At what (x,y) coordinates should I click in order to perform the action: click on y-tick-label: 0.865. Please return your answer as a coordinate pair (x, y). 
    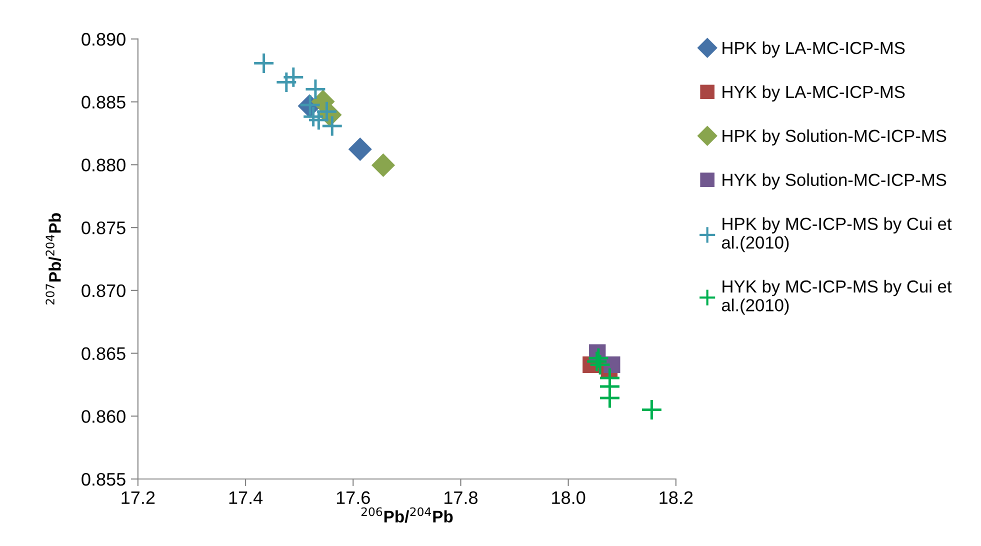
    Looking at the image, I should click on (104, 353).